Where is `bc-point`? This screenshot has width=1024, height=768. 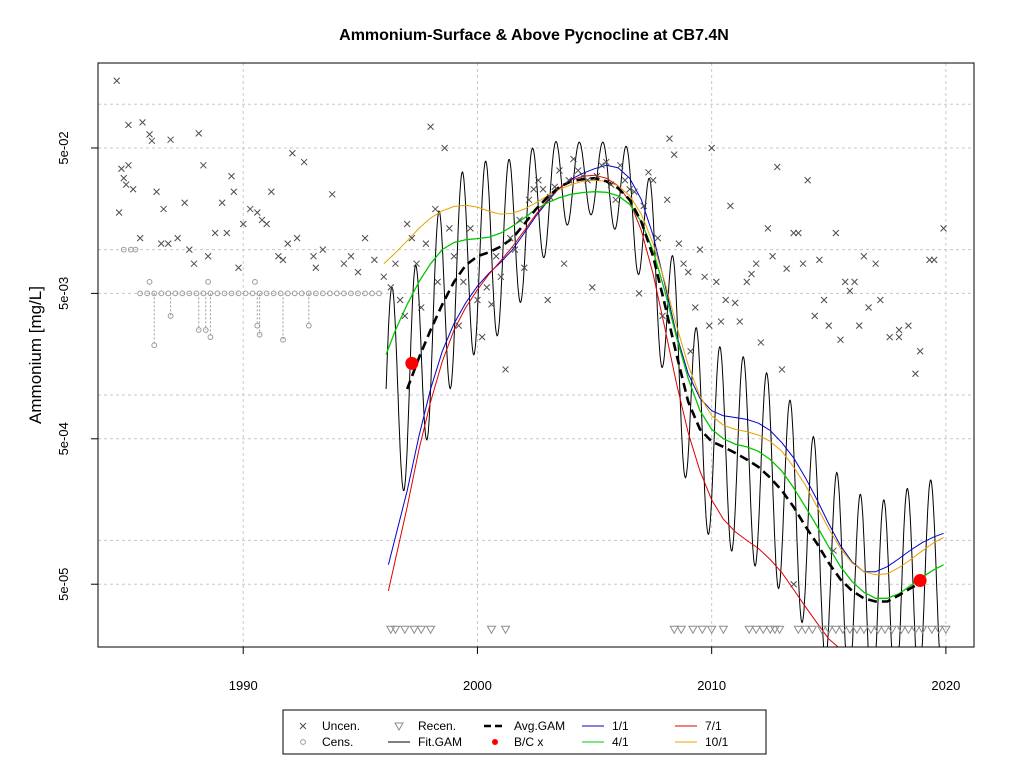 bc-point is located at coordinates (920, 581).